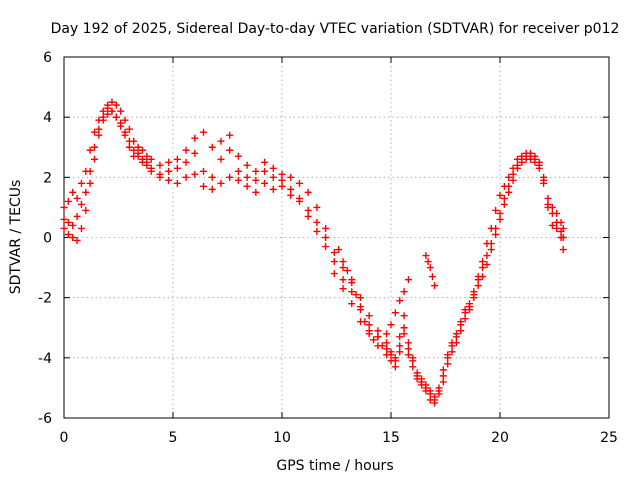 The width and height of the screenshot is (640, 480). I want to click on y-tick-label: -6, so click(45, 419).